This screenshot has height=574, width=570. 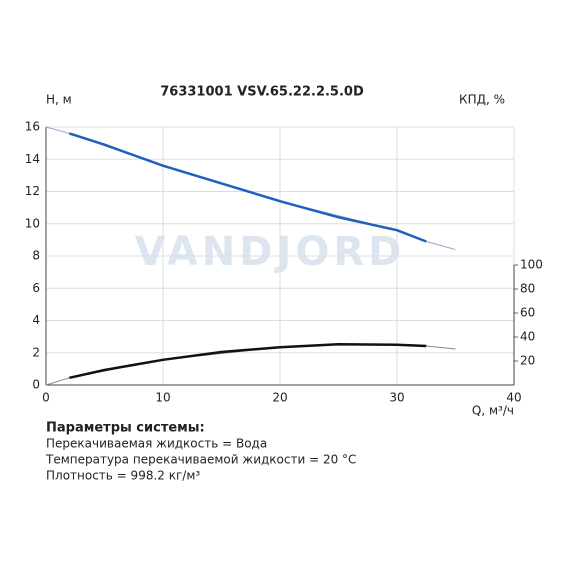 What do you see at coordinates (59, 100) in the screenshot?
I see `y-axis-label: H, м` at bounding box center [59, 100].